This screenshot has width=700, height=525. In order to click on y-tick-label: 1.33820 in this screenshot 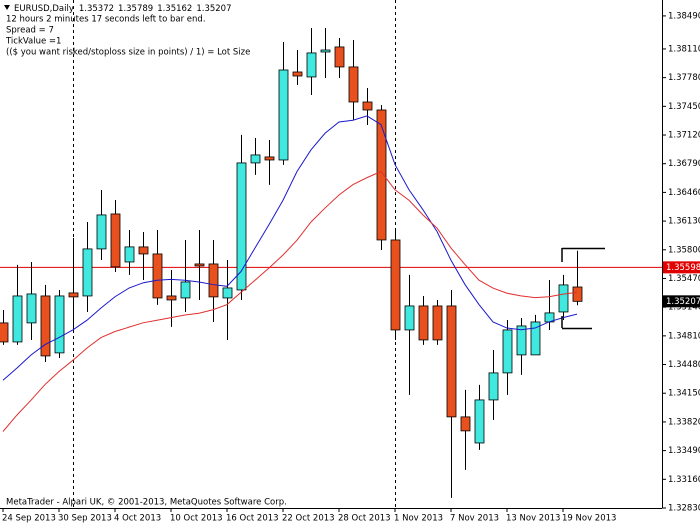, I will do `click(684, 422)`.